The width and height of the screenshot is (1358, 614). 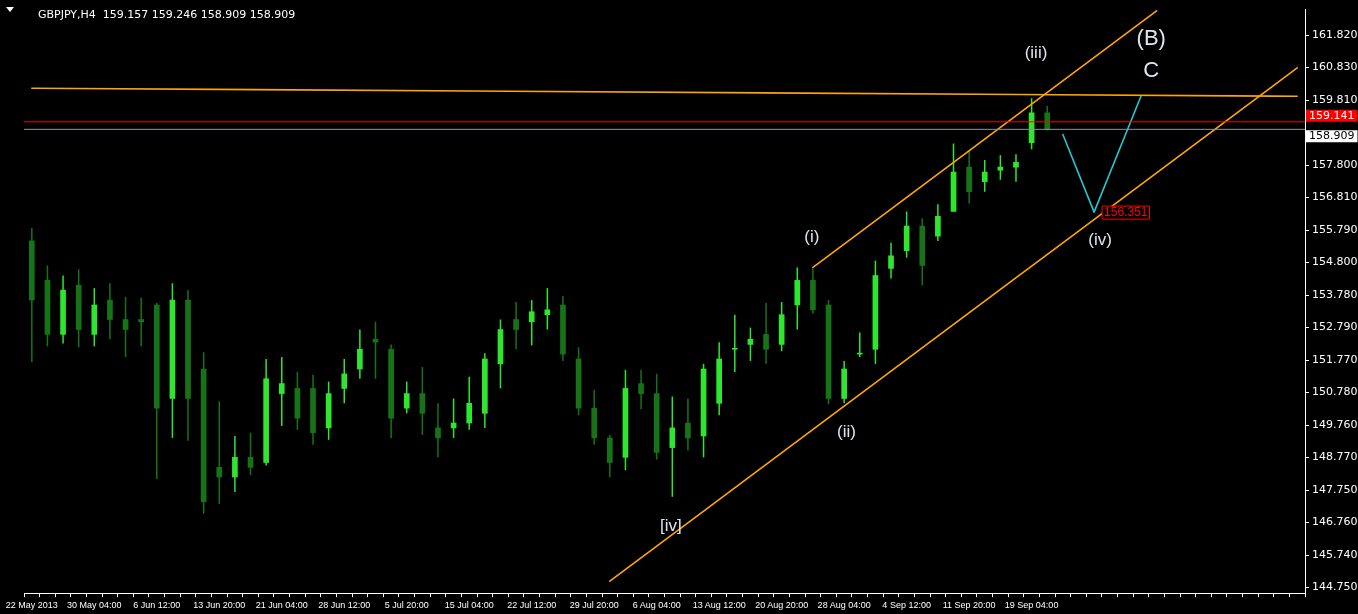 I want to click on x-tick-label: 29 Jul 20:00, so click(x=594, y=605).